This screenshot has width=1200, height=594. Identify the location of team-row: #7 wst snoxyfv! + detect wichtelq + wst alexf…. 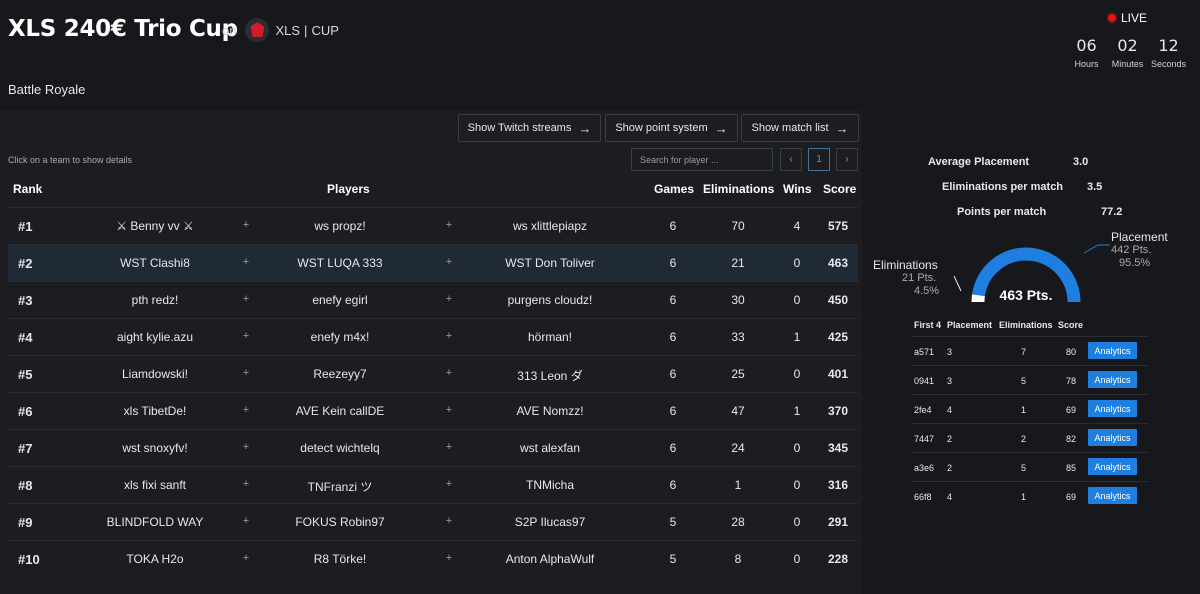
(433, 447).